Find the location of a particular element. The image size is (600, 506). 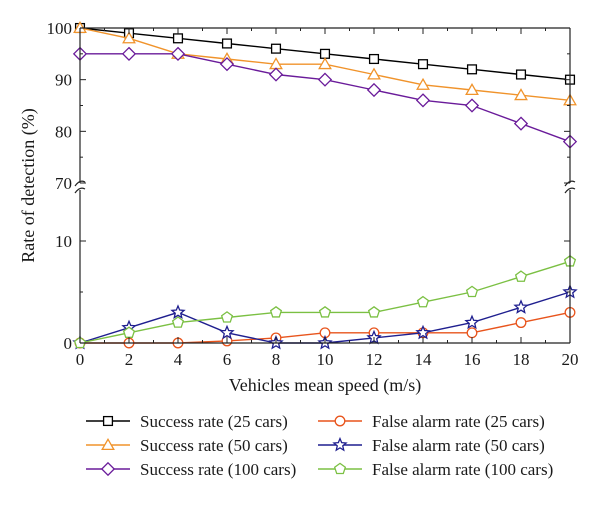

x-tick-label: 18 is located at coordinates (521, 359).